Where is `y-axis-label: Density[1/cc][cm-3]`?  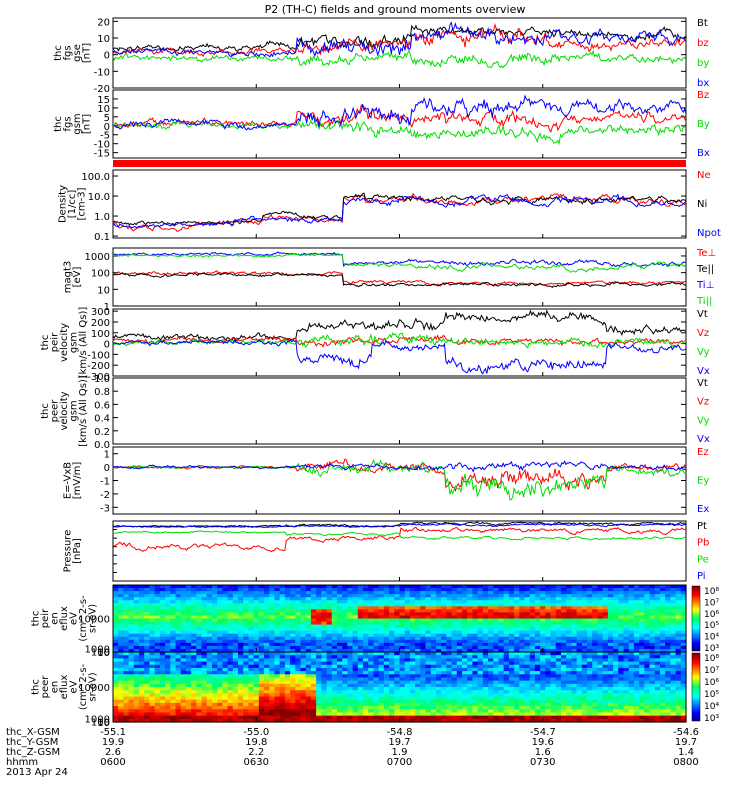
y-axis-label: Density[1/cc][cm-3] is located at coordinates (73, 204).